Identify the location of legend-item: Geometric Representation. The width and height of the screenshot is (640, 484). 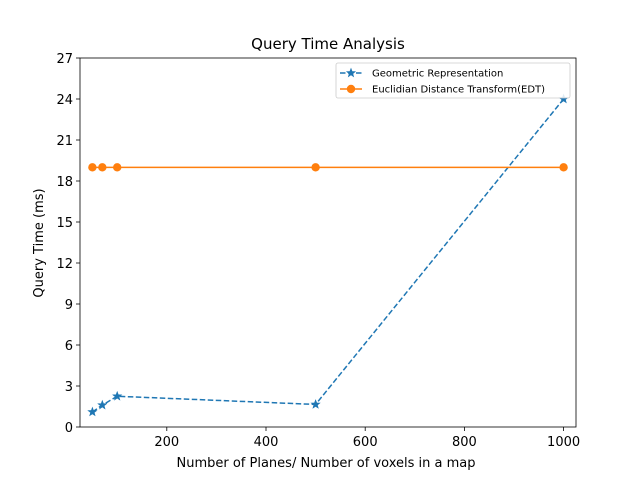
(421, 73).